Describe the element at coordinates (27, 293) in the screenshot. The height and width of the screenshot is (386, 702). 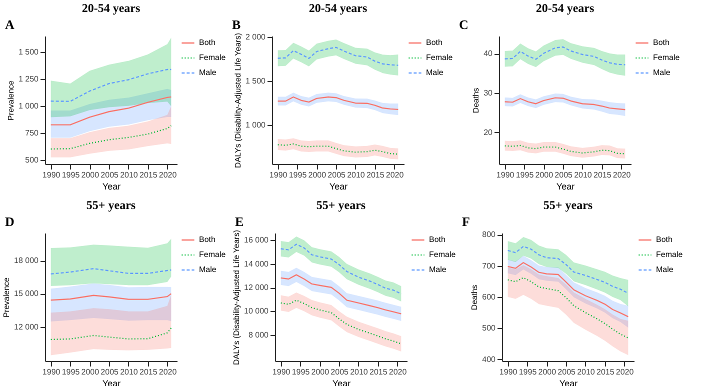
I see `y-tick-label: 15 000` at that location.